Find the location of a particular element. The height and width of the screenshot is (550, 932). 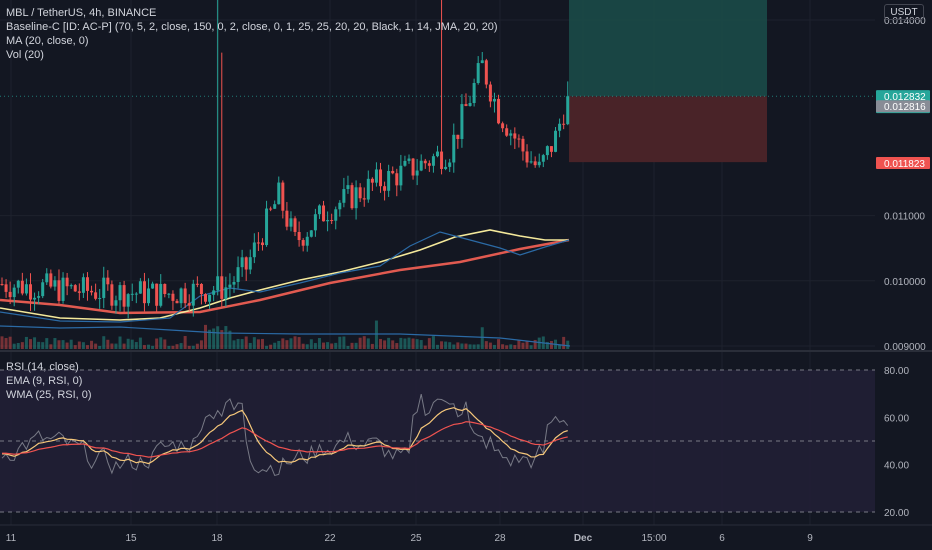

currency-button: USDT is located at coordinates (904, 12).